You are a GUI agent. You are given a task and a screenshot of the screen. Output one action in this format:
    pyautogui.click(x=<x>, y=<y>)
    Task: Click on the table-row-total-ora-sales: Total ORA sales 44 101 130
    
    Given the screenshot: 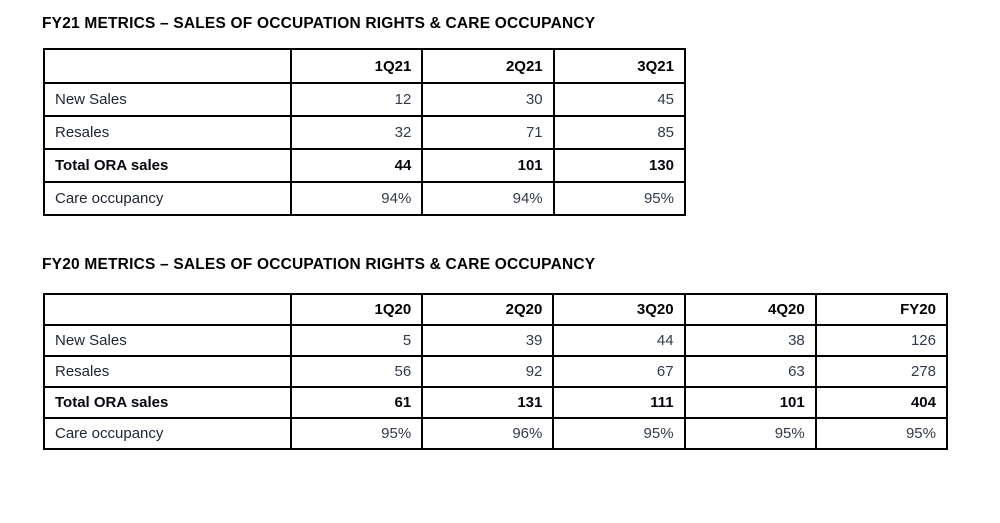 What is the action you would take?
    pyautogui.click(x=365, y=165)
    